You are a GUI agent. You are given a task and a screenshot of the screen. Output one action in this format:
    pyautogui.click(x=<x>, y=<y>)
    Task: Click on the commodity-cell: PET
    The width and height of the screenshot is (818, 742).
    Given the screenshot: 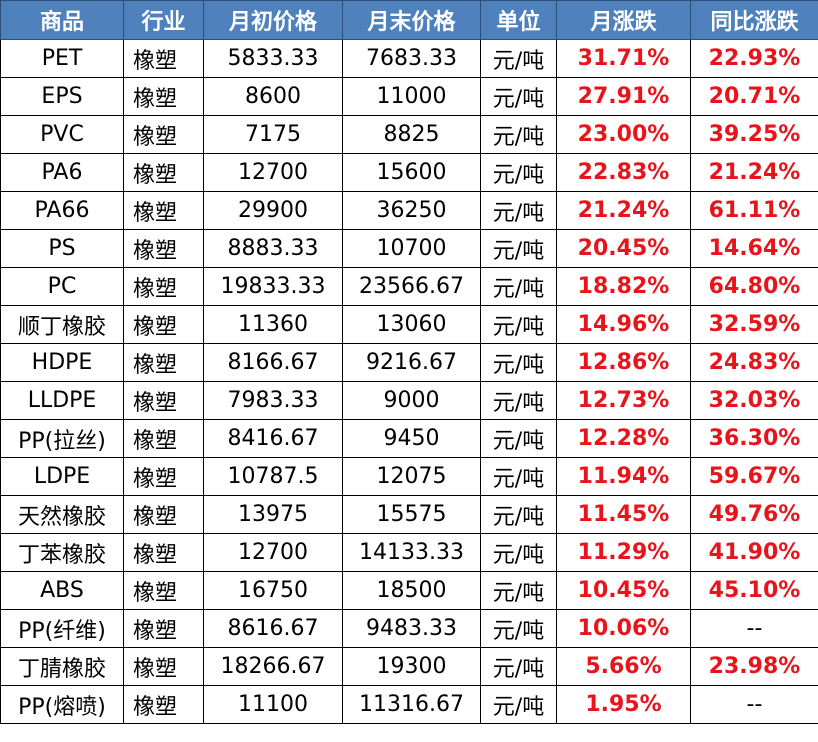 What is the action you would take?
    pyautogui.click(x=62, y=58)
    